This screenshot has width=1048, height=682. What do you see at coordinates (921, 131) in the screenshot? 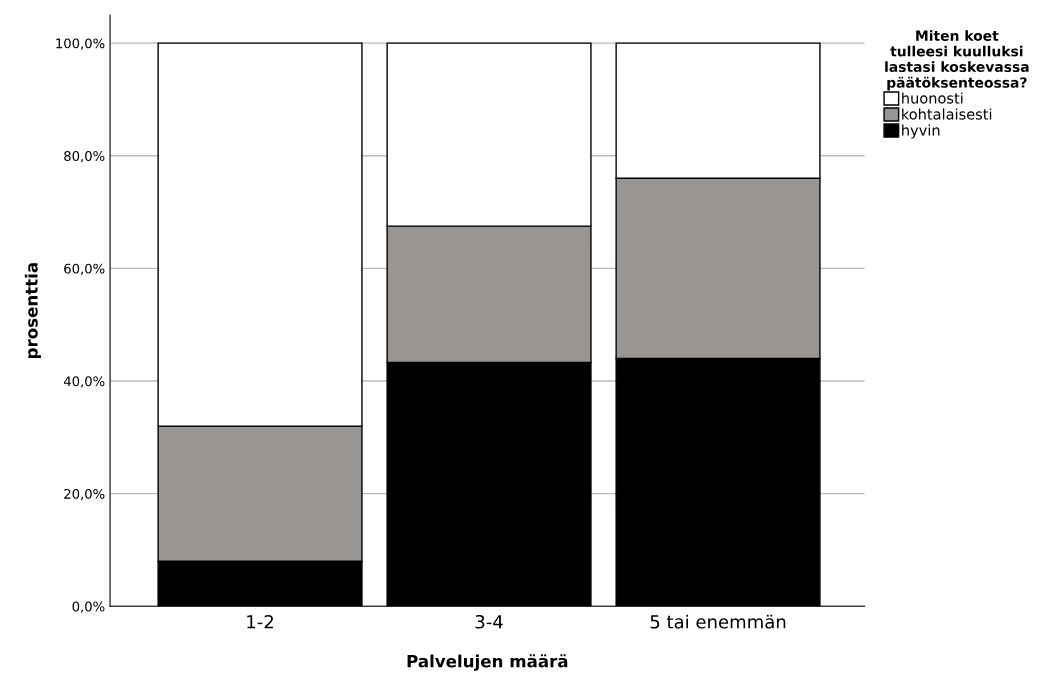
I see `legend-label: hyvin` at bounding box center [921, 131].